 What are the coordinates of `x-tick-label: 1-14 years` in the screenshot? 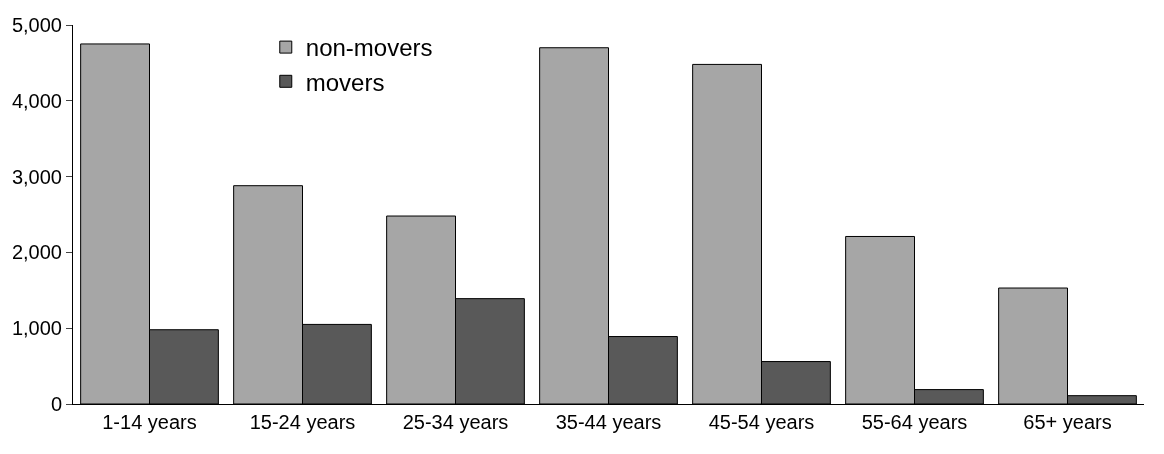 It's located at (149, 422).